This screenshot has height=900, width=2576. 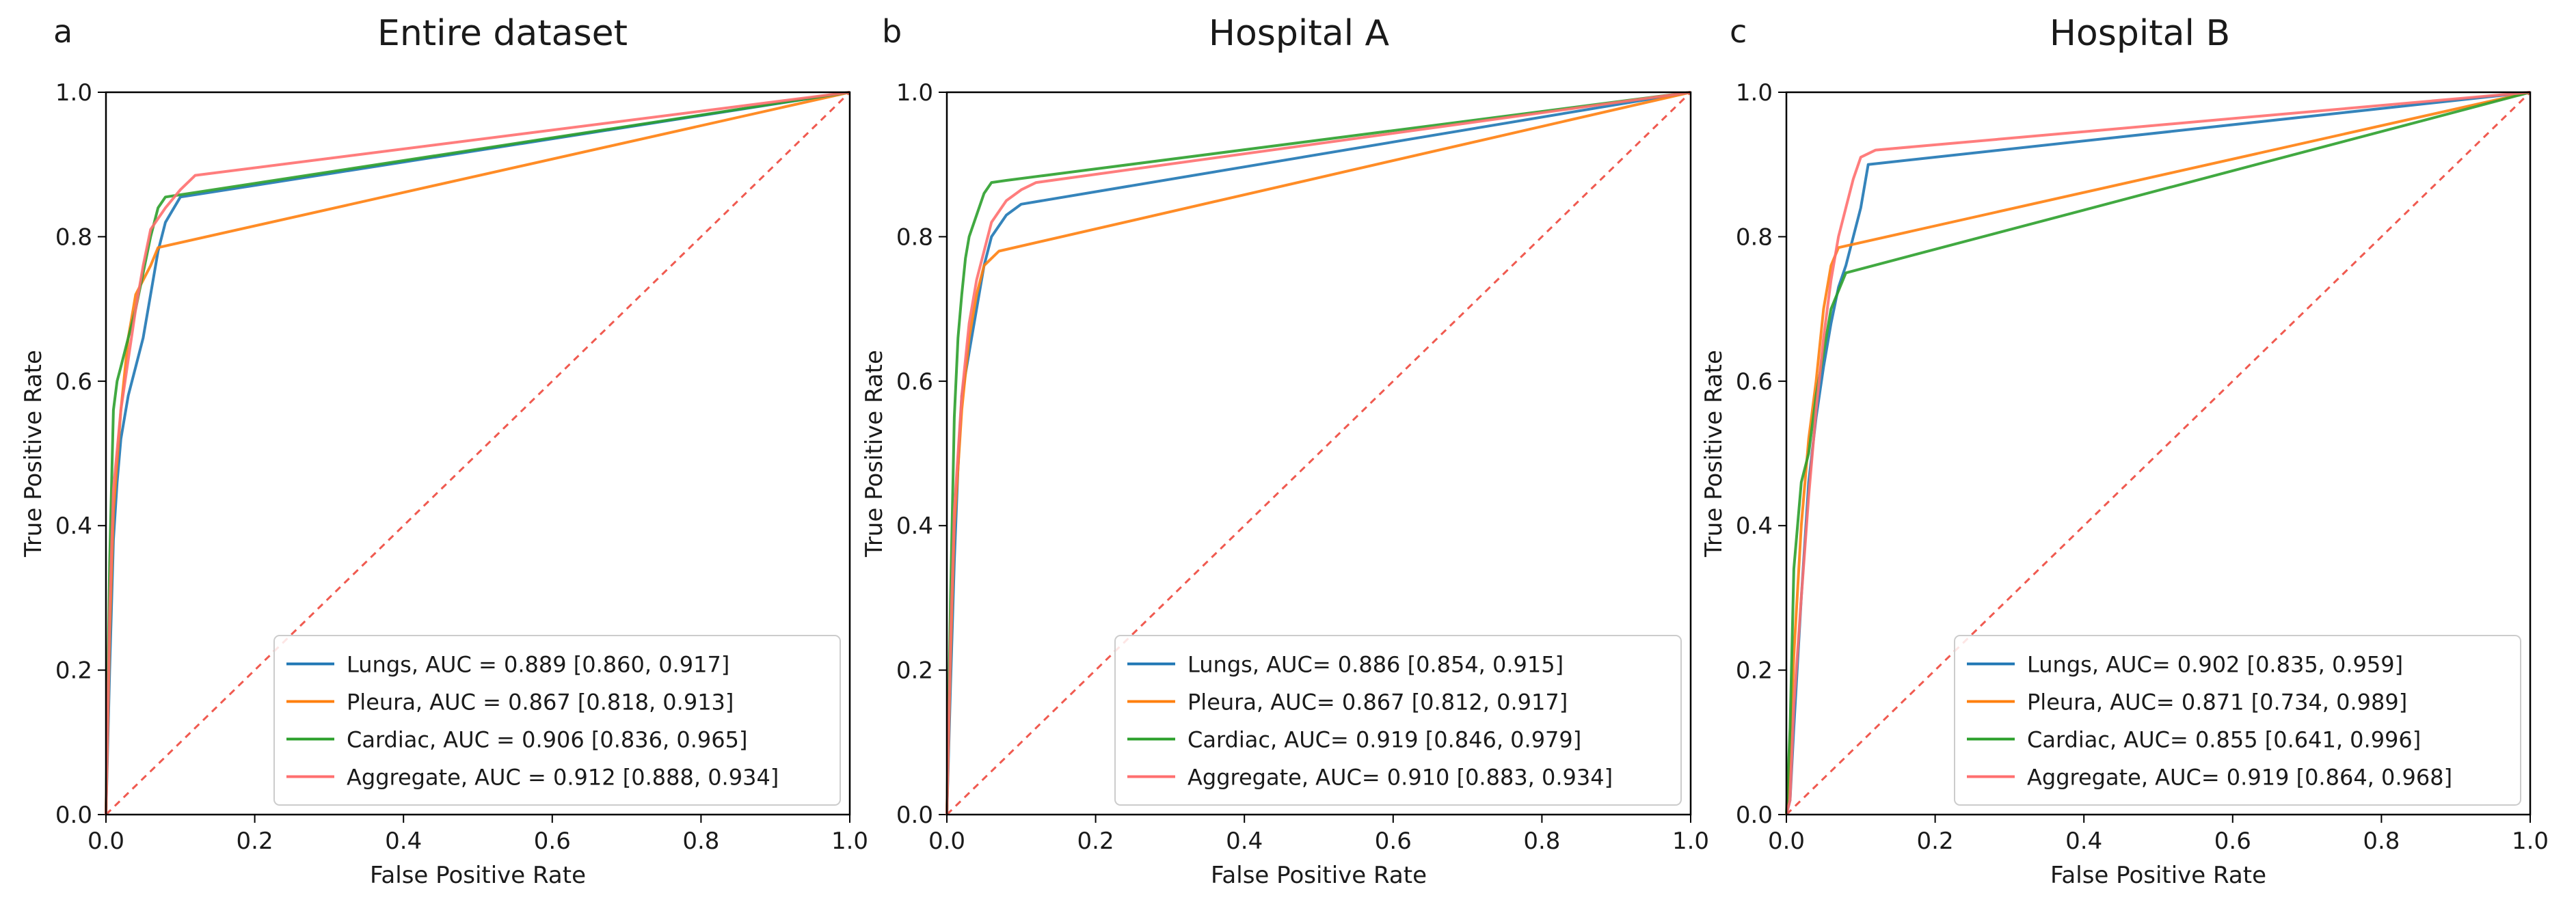 I want to click on legend-entry: Cardiac, AUC= 0.855 [0.641, 0.996], so click(x=2224, y=740).